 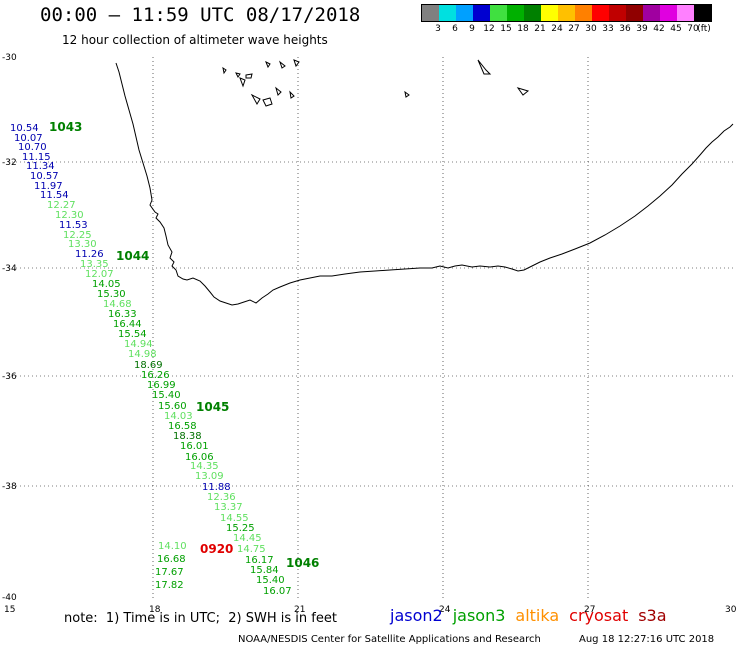 I want to click on wave-height-value: 12.27, so click(x=61, y=205).